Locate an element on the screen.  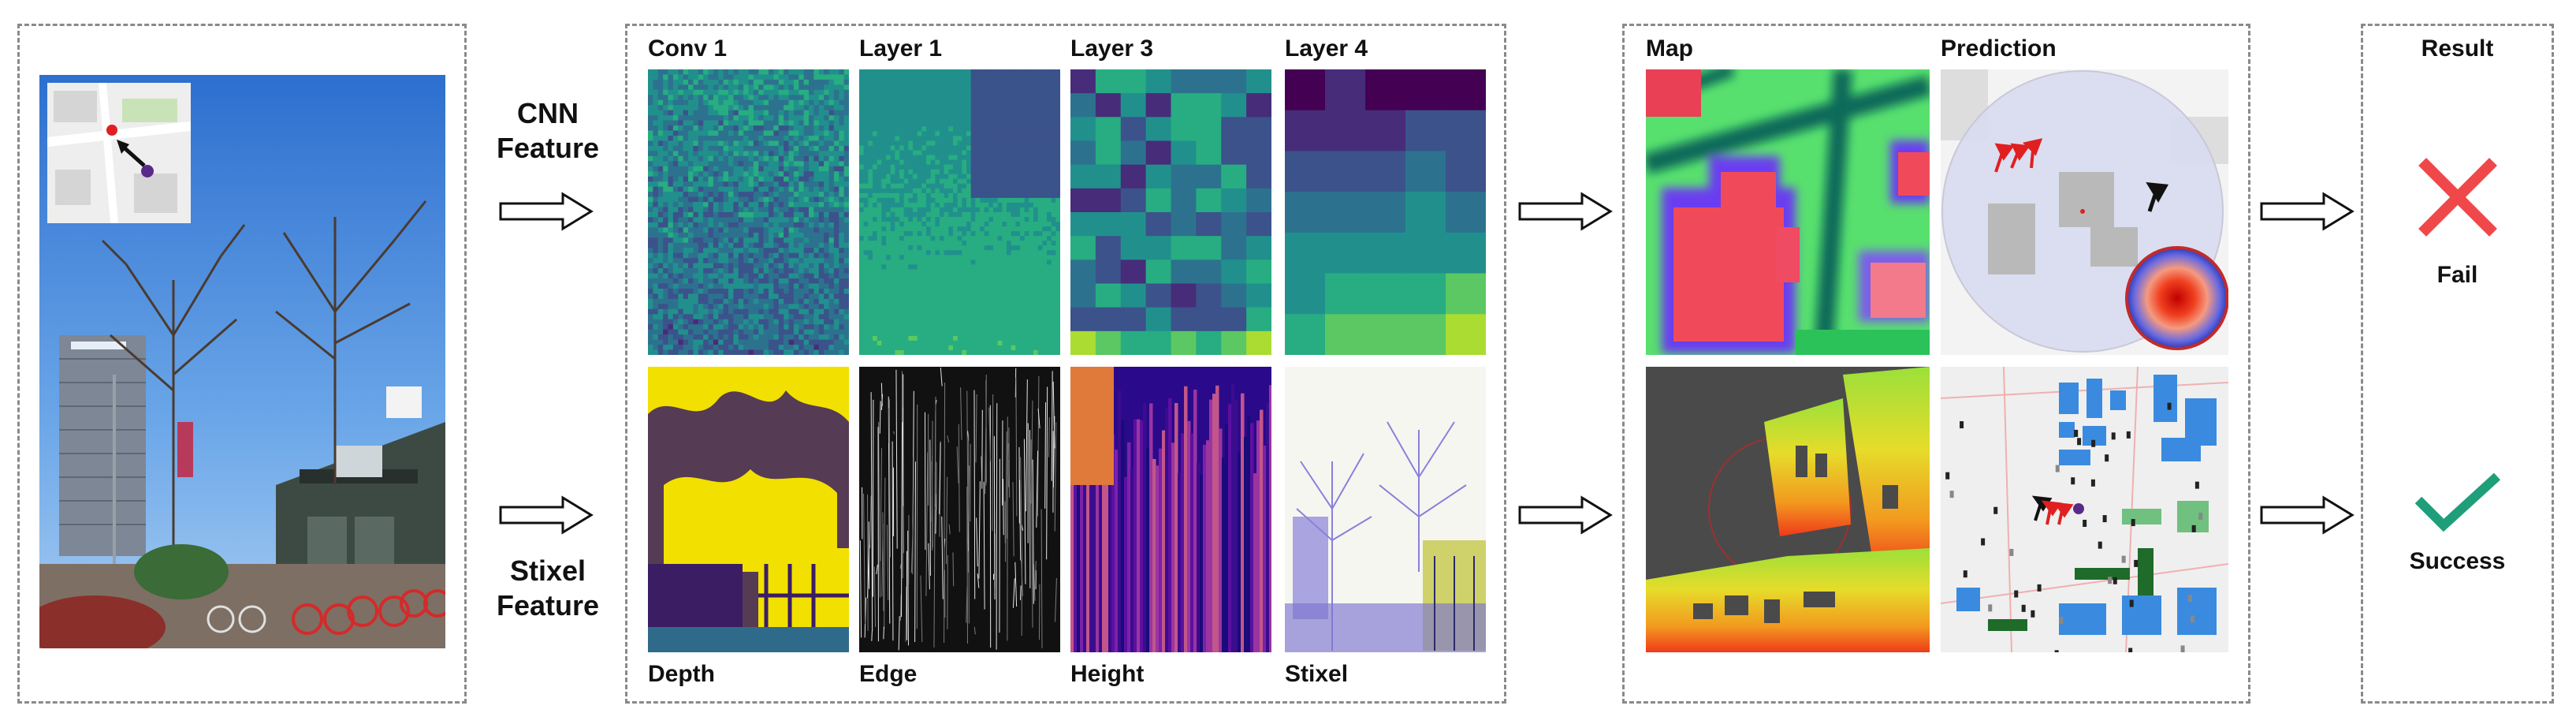
cnn-feature-label: CNN Feature is located at coordinates (548, 131).